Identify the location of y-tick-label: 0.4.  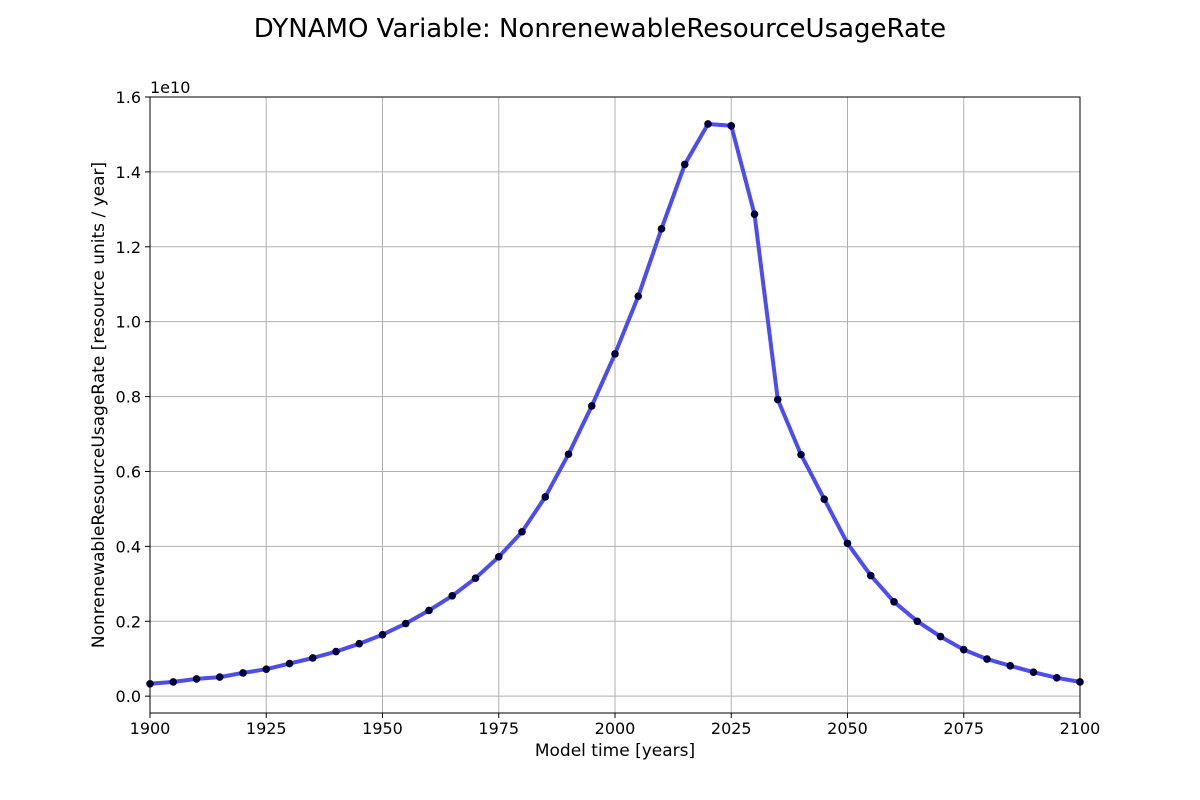
(128, 546).